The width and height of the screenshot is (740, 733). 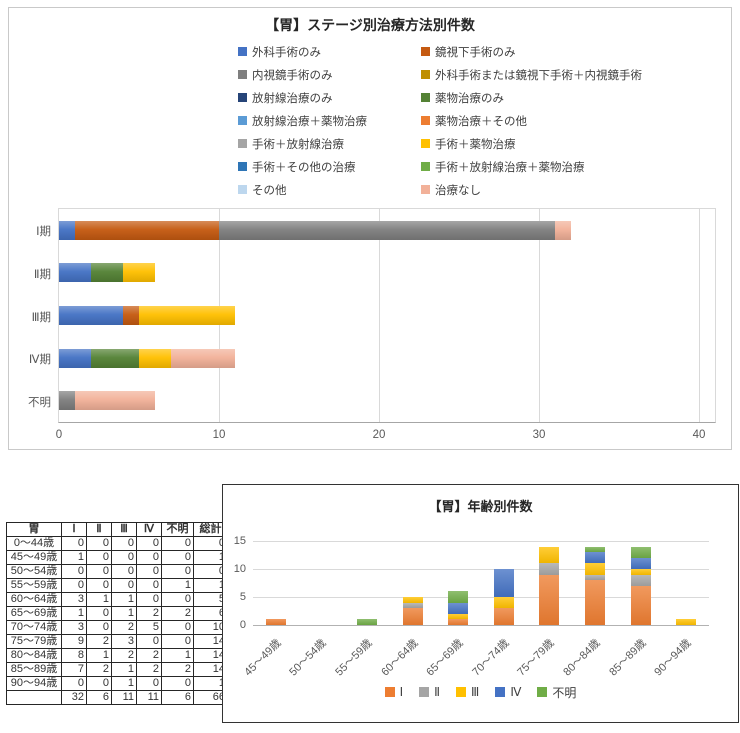 I want to click on table-header-cell: Ⅲ, so click(x=124, y=529).